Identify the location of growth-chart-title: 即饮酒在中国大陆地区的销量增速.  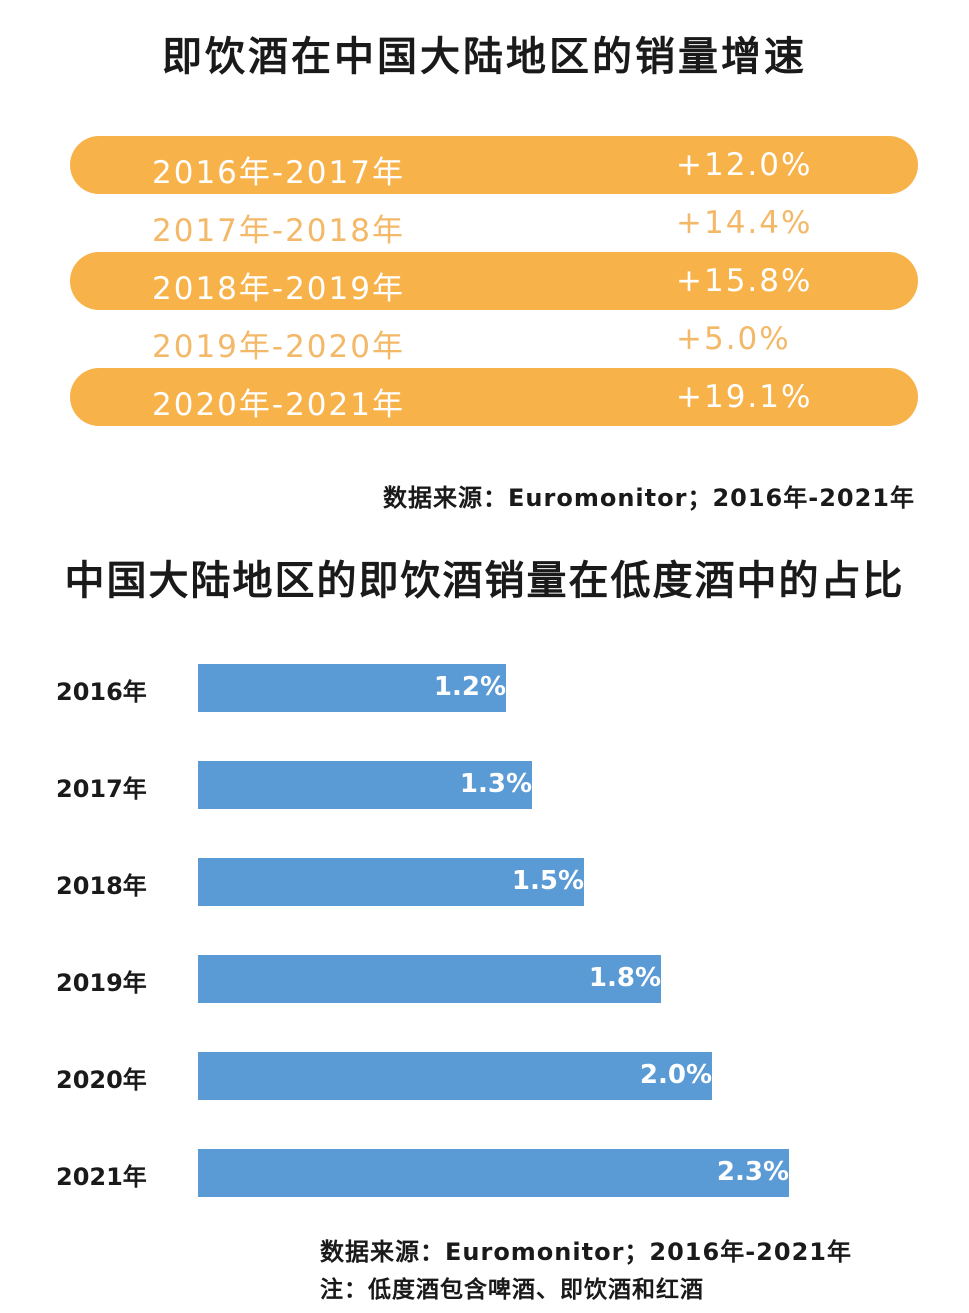
(484, 57).